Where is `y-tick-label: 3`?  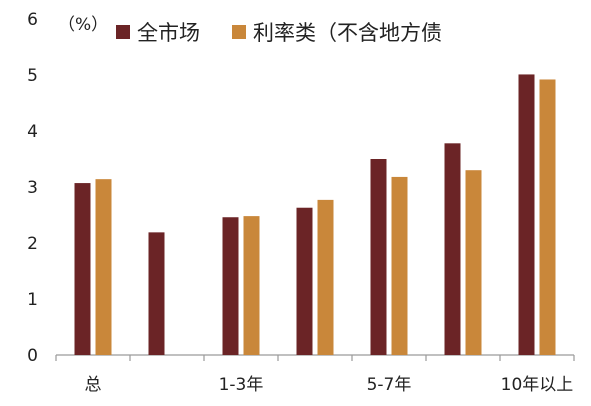 y-tick-label: 3 is located at coordinates (32, 188).